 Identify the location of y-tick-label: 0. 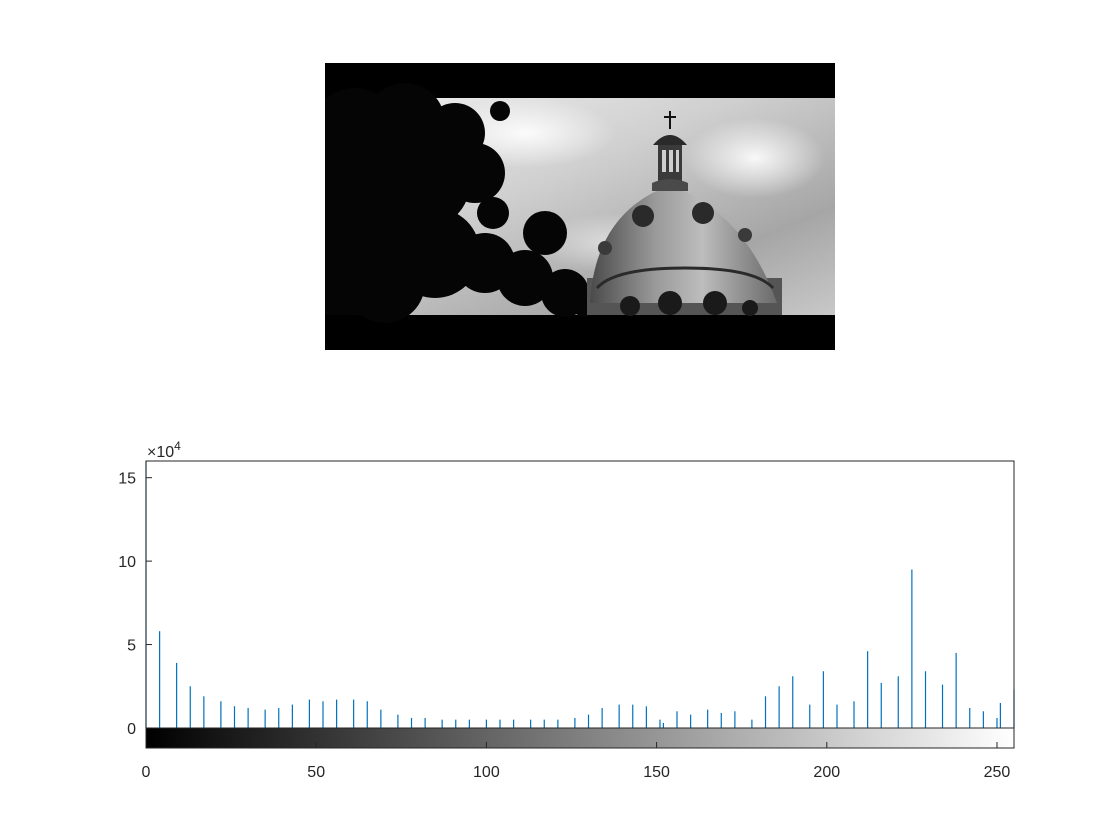
(131, 729).